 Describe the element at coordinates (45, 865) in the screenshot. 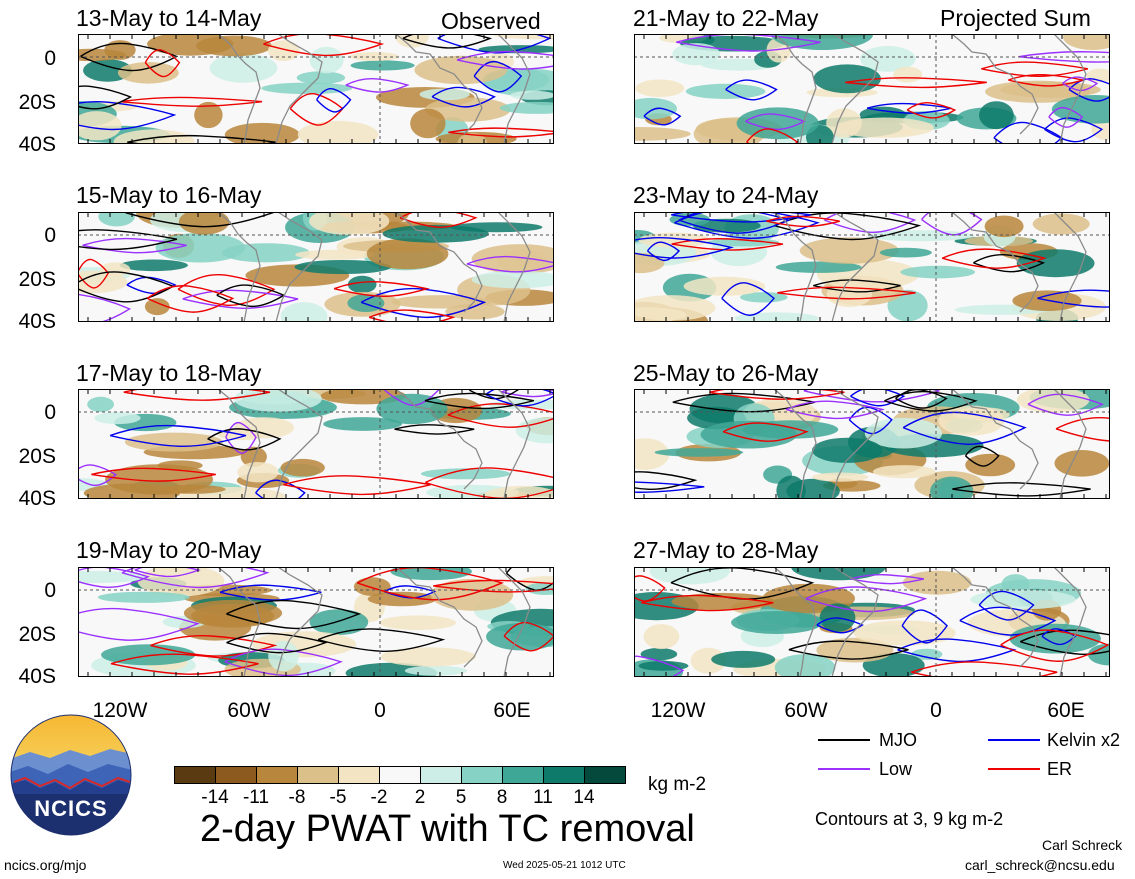

I see `website-link: ncics.org/mjo` at that location.